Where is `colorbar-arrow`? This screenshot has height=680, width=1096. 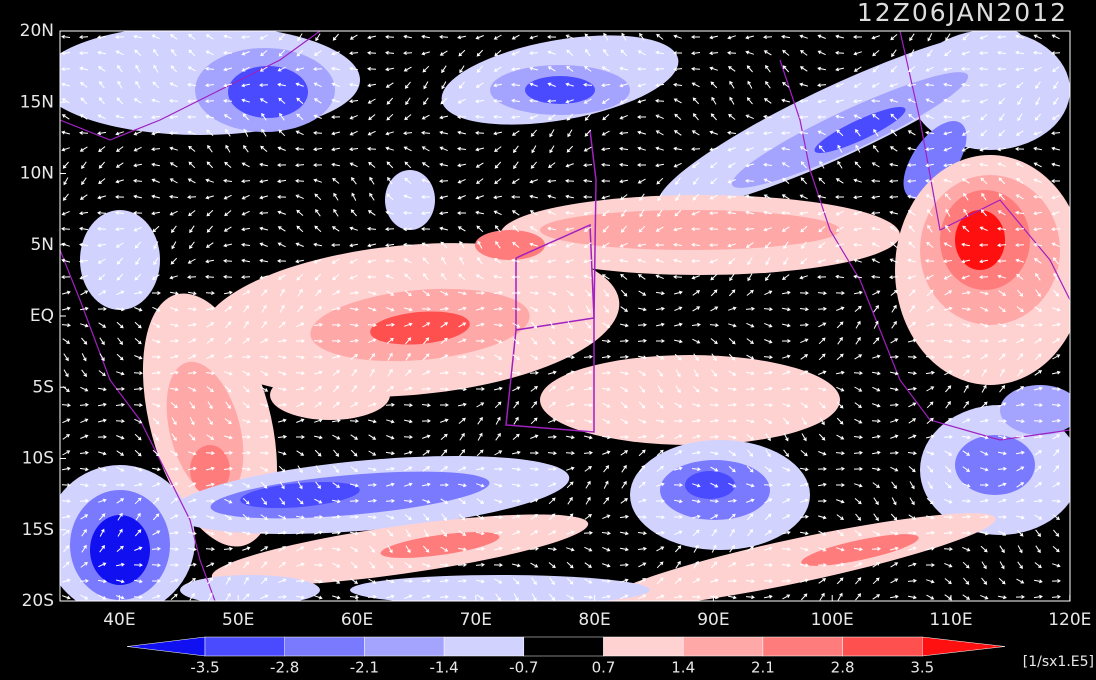
colorbar-arrow is located at coordinates (964, 646).